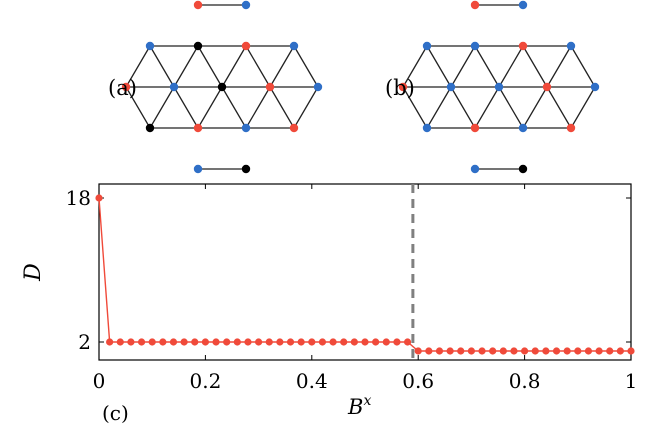 The width and height of the screenshot is (647, 442). What do you see at coordinates (33, 272) in the screenshot?
I see `y-axis-label: D` at bounding box center [33, 272].